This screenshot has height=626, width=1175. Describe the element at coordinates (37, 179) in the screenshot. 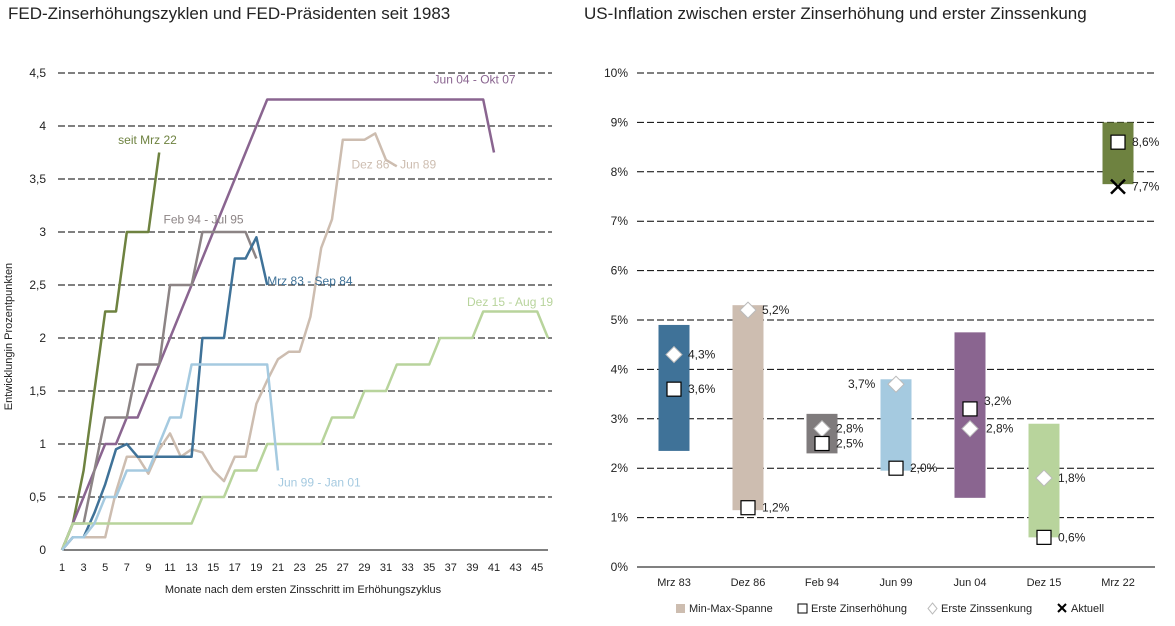

I see `y-tick-label: 3,5` at that location.